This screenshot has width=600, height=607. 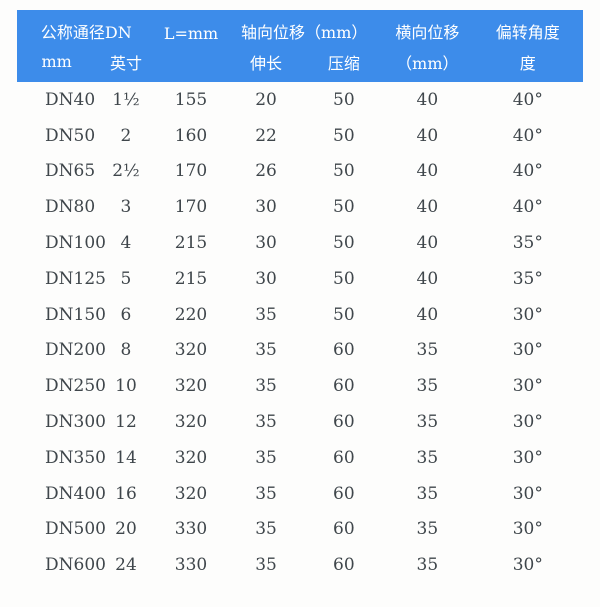 I want to click on table-row: DN40 1½ 155 20 50 40 40°, so click(x=300, y=100).